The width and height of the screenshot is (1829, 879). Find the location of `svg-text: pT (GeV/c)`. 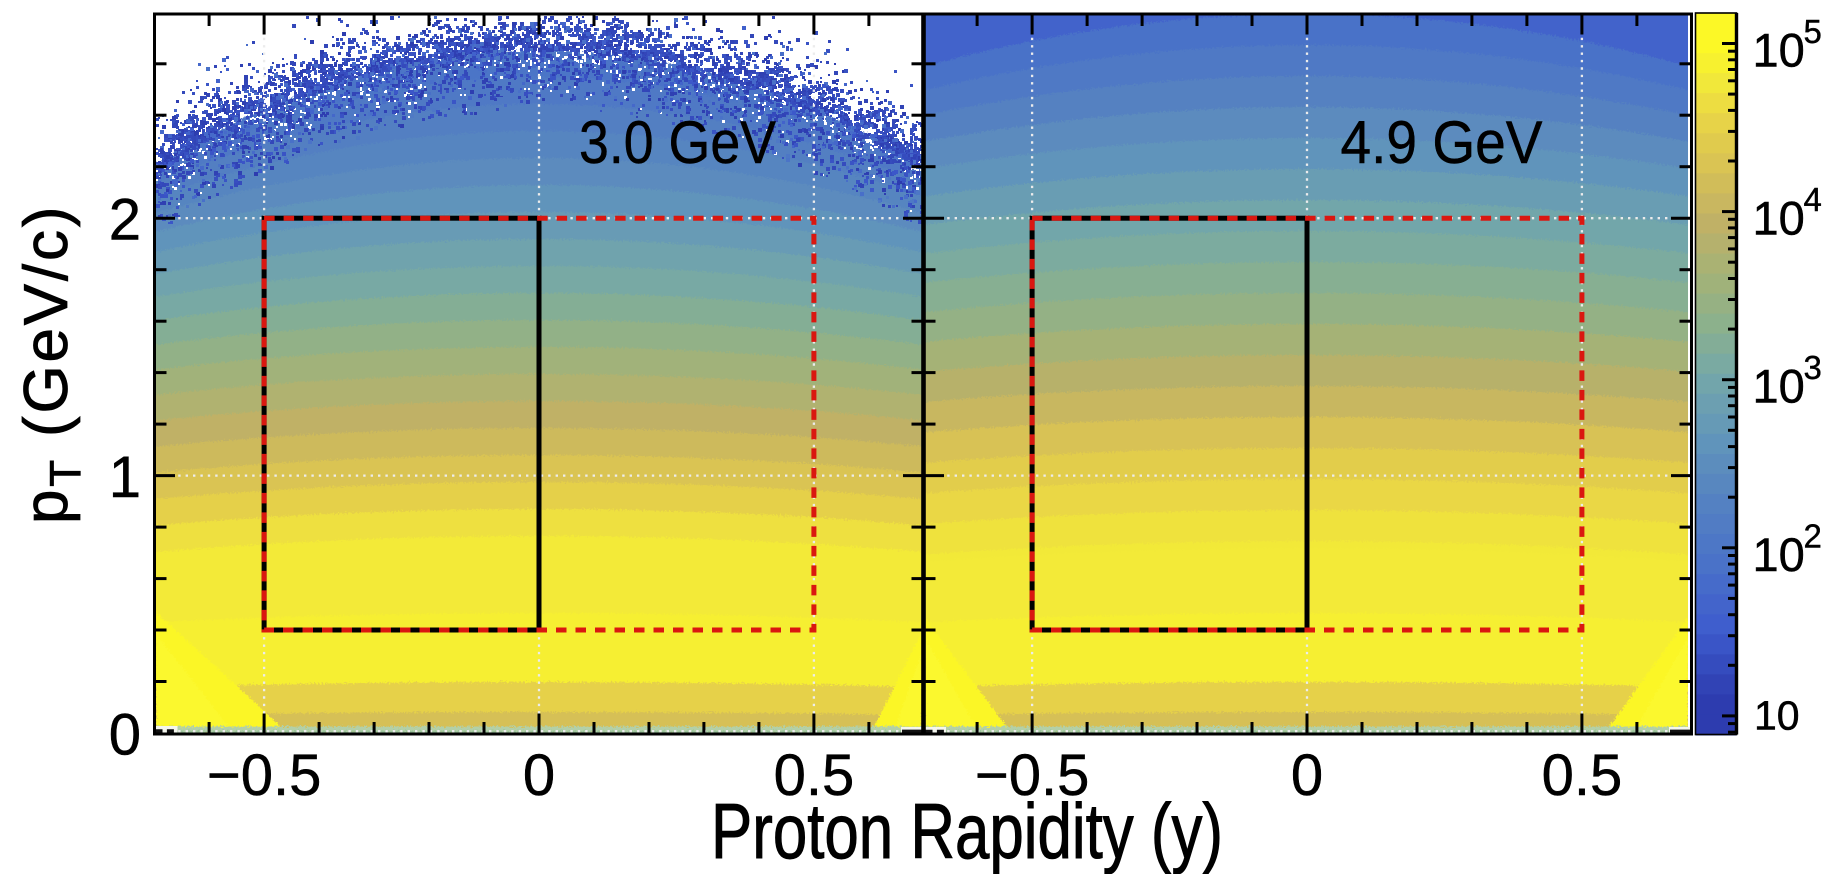

svg-text: pT (GeV/c) is located at coordinates (51, 364).